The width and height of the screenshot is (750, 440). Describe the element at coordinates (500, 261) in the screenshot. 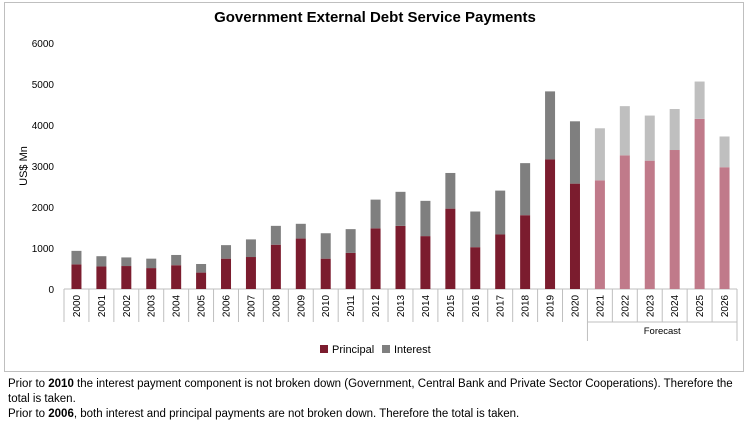

I see `bar-principal-2017` at that location.